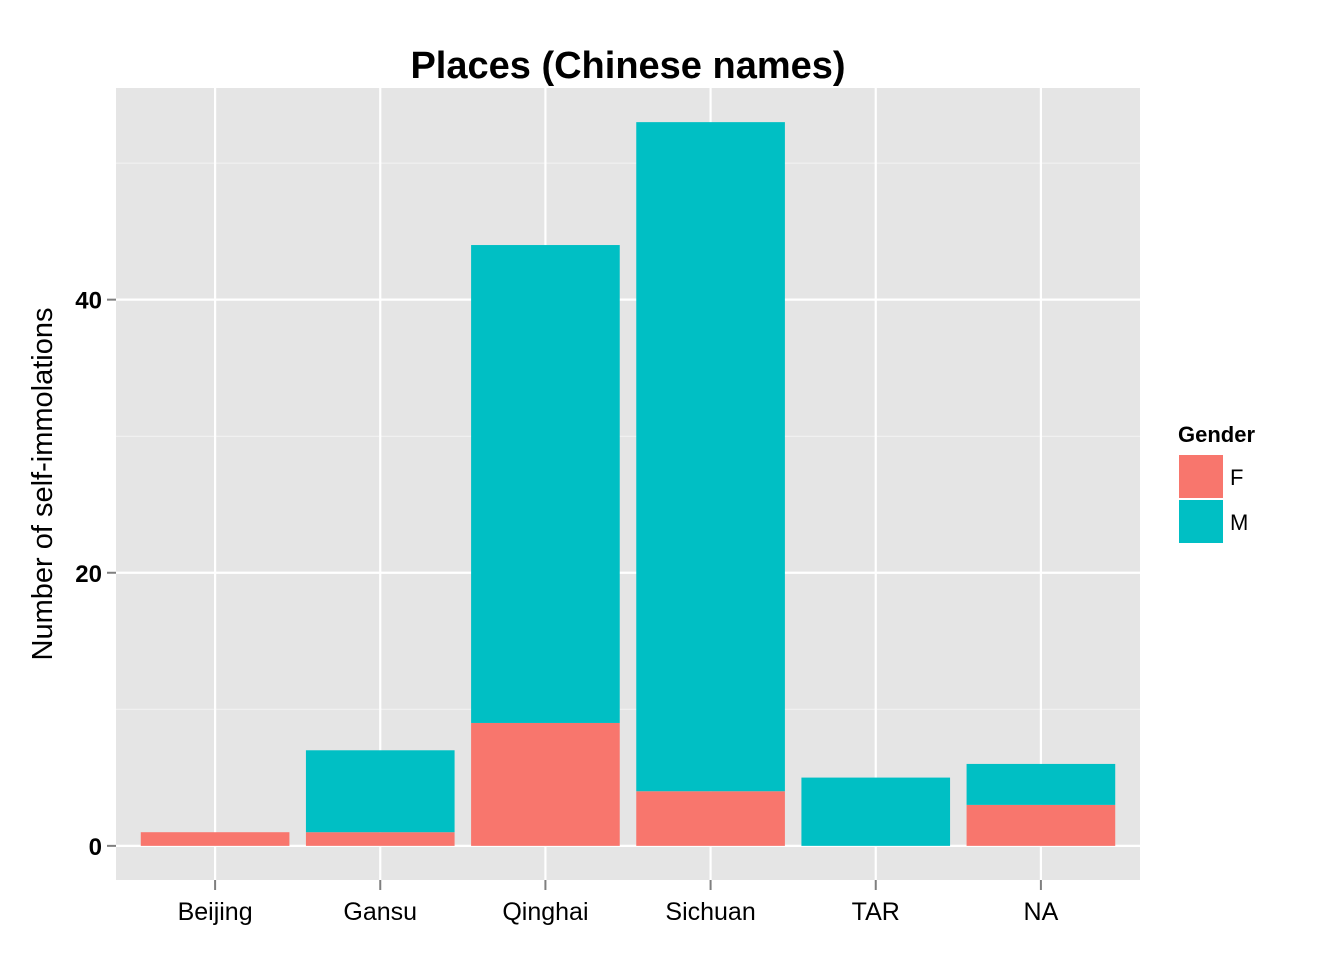  What do you see at coordinates (618, 903) in the screenshot?
I see `x-axis: Beijing Gansu Qinghai Sichuan TAR NA` at bounding box center [618, 903].